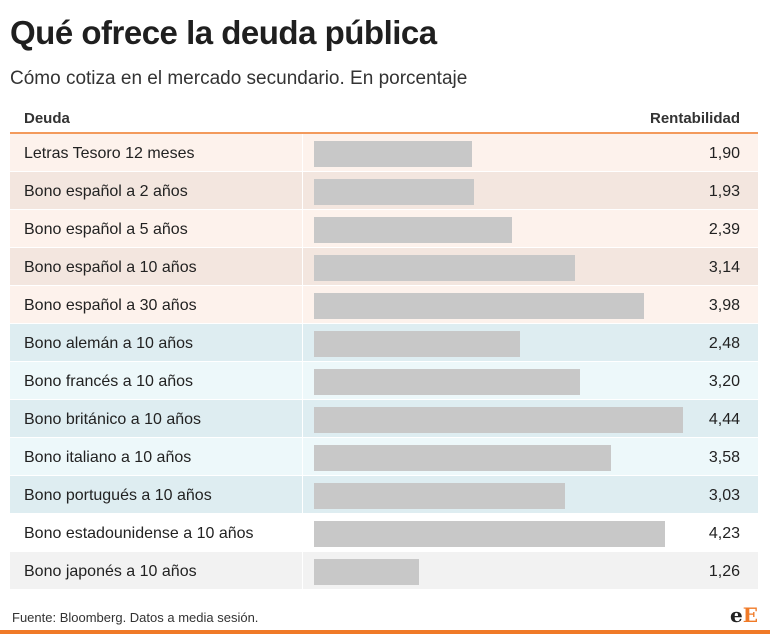 Image resolution: width=770 pixels, height=636 pixels. What do you see at coordinates (106, 191) in the screenshot?
I see `row-label: Bono español a 2 años` at bounding box center [106, 191].